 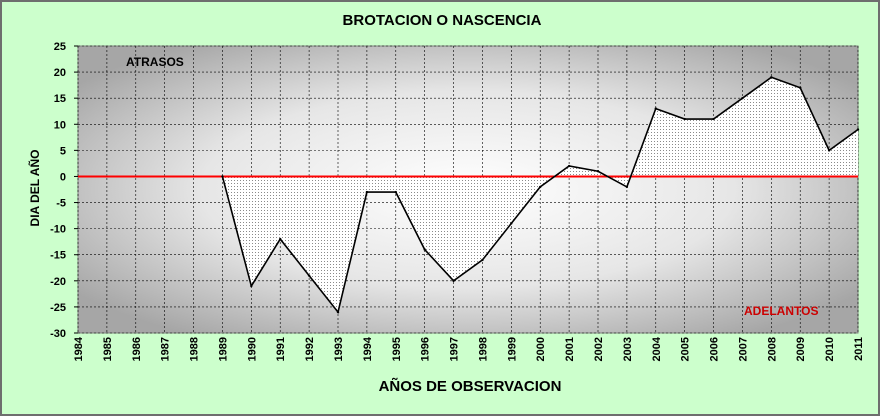 What do you see at coordinates (63, 151) in the screenshot?
I see `y-tick-label: 5` at bounding box center [63, 151].